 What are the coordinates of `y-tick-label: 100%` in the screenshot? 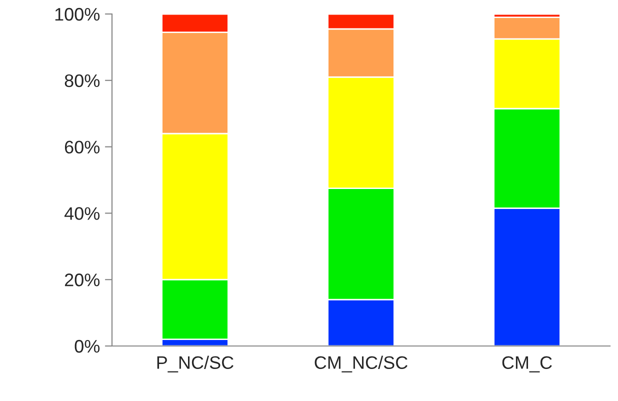 It's located at (77, 14).